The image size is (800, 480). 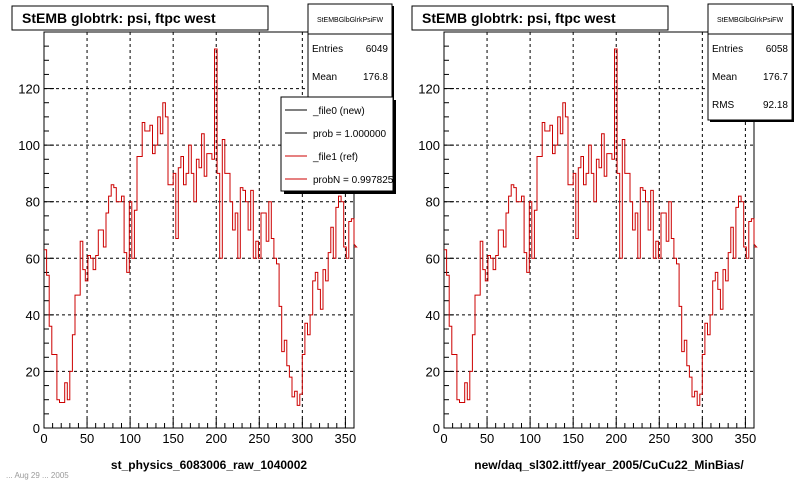 What do you see at coordinates (375, 77) in the screenshot?
I see `stats-value: 176.8` at bounding box center [375, 77].